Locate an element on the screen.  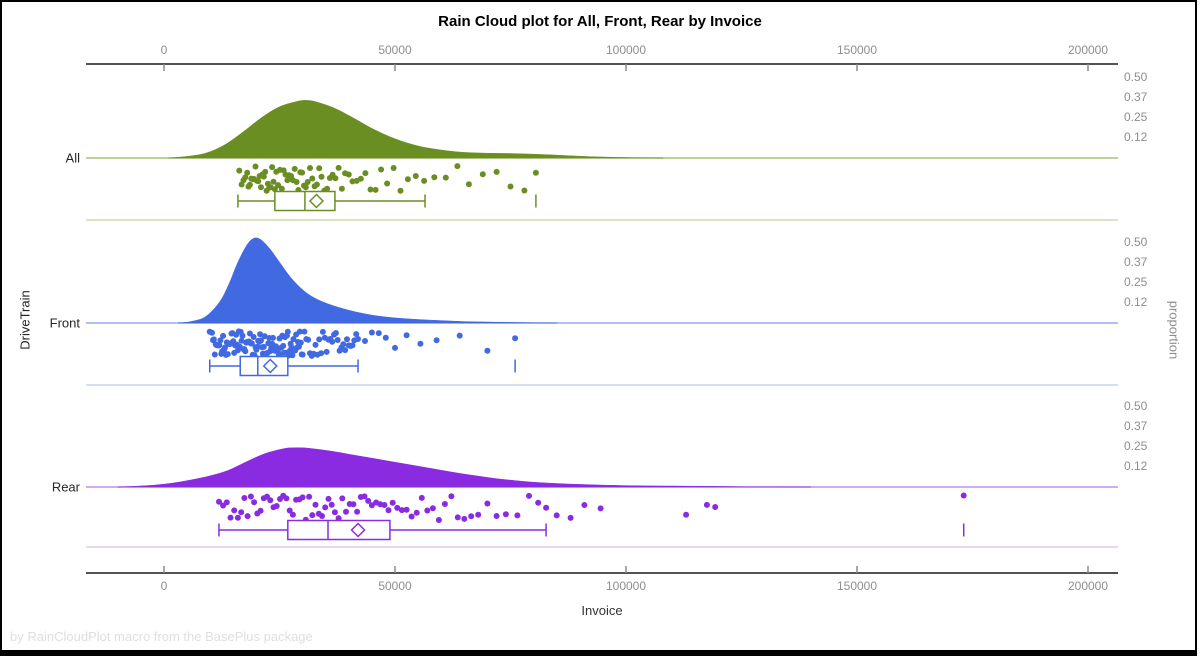
density-curve-all is located at coordinates (416, 129).